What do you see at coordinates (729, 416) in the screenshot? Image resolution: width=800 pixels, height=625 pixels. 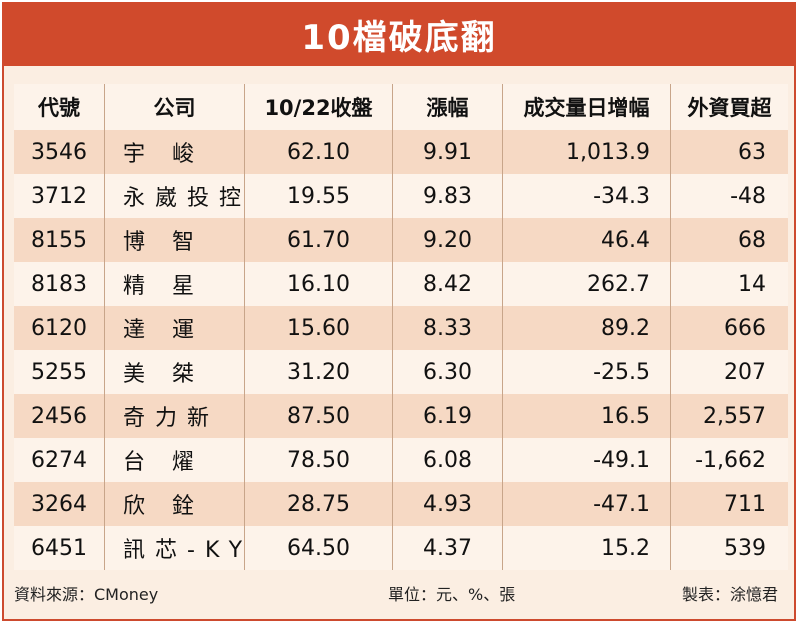 I see `cell-foreign-buy: 2,557` at bounding box center [729, 416].